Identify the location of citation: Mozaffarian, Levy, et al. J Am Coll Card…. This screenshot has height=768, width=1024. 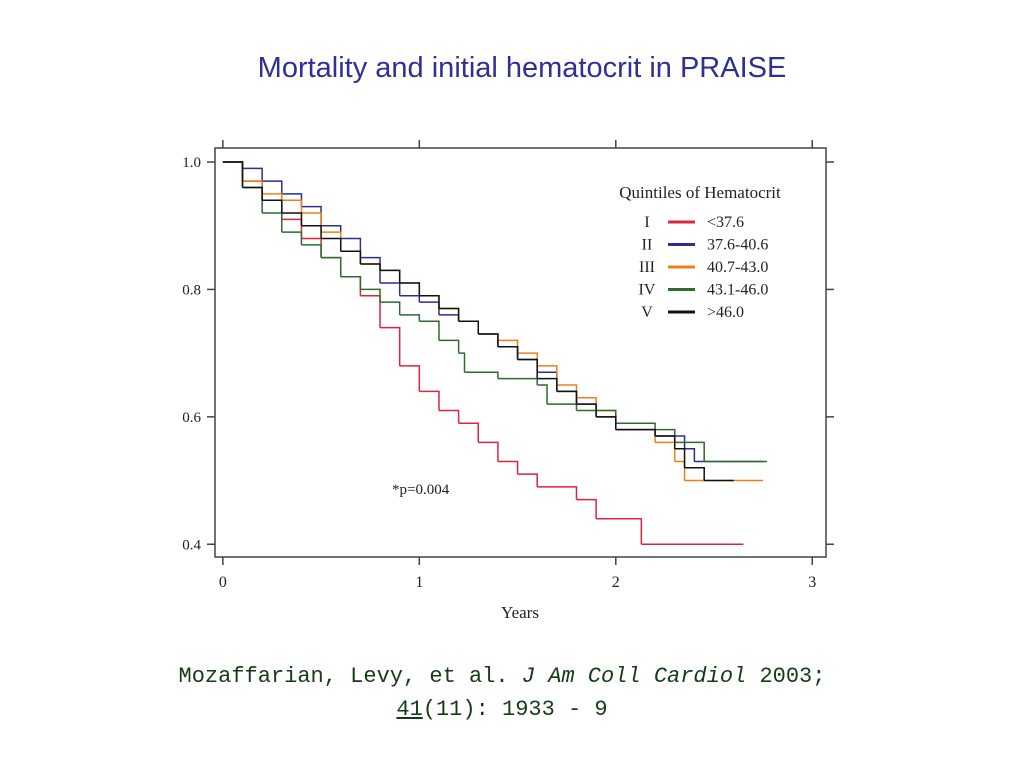
(502, 693).